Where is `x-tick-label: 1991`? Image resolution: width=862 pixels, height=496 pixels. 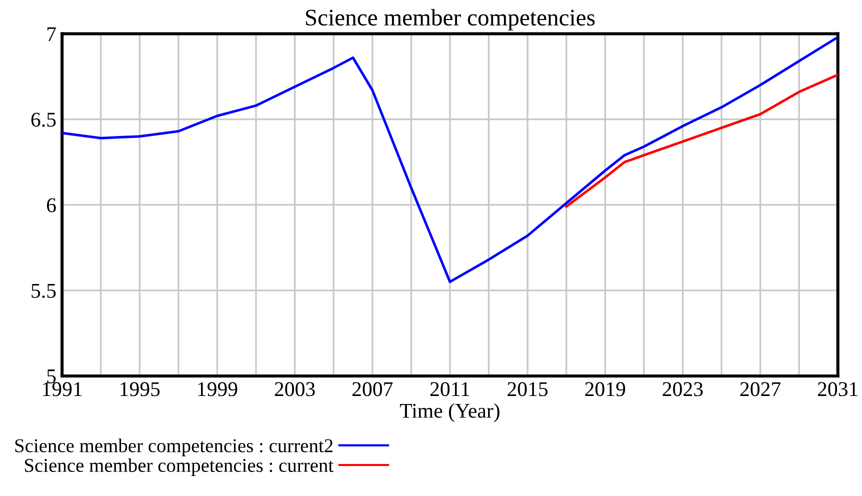
x-tick-label: 1991 is located at coordinates (62, 389).